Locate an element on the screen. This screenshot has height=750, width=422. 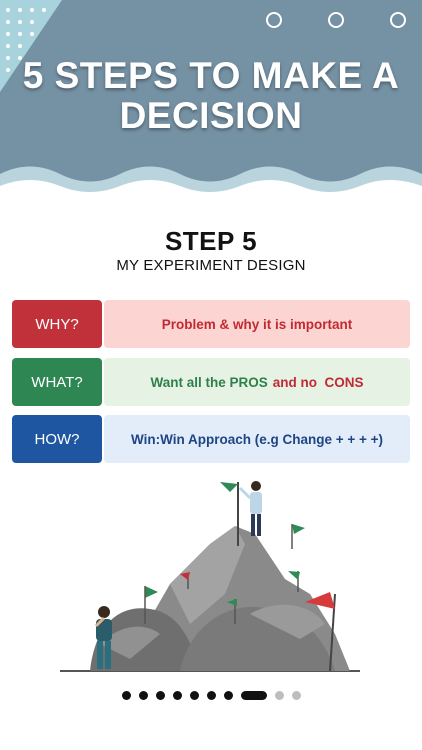
how-text: Win:Win Approach (e.g Change + + + +) is located at coordinates (257, 439).